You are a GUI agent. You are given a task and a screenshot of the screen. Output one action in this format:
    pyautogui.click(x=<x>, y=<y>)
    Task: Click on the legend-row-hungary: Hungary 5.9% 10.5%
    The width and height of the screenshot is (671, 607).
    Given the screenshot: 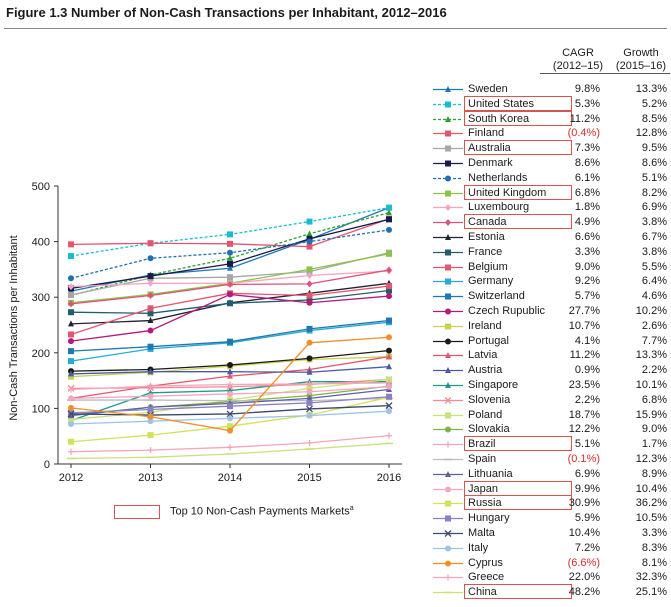 What is the action you would take?
    pyautogui.click(x=550, y=518)
    